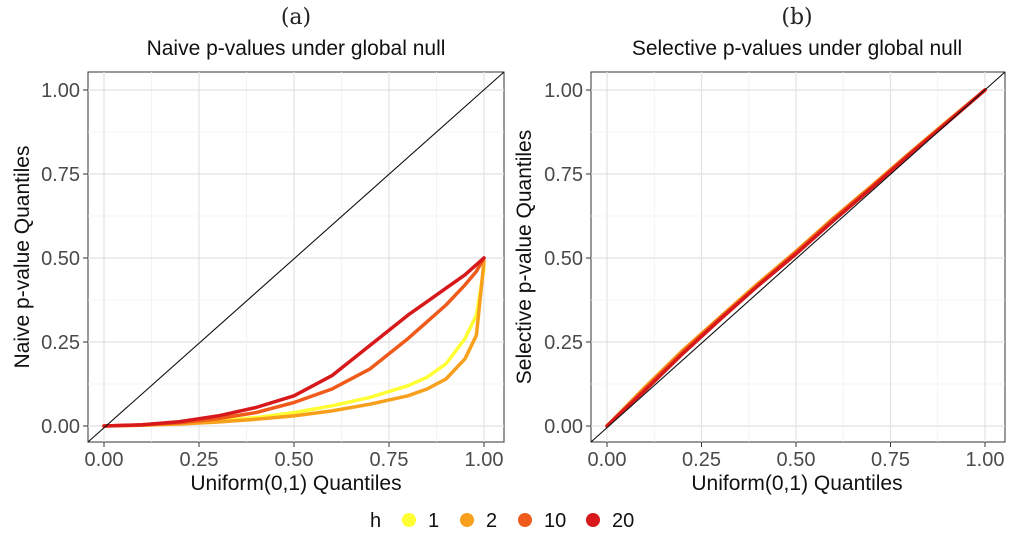  What do you see at coordinates (22, 257) in the screenshot?
I see `y-axis-title-a: Naive p-value Quantiles` at bounding box center [22, 257].